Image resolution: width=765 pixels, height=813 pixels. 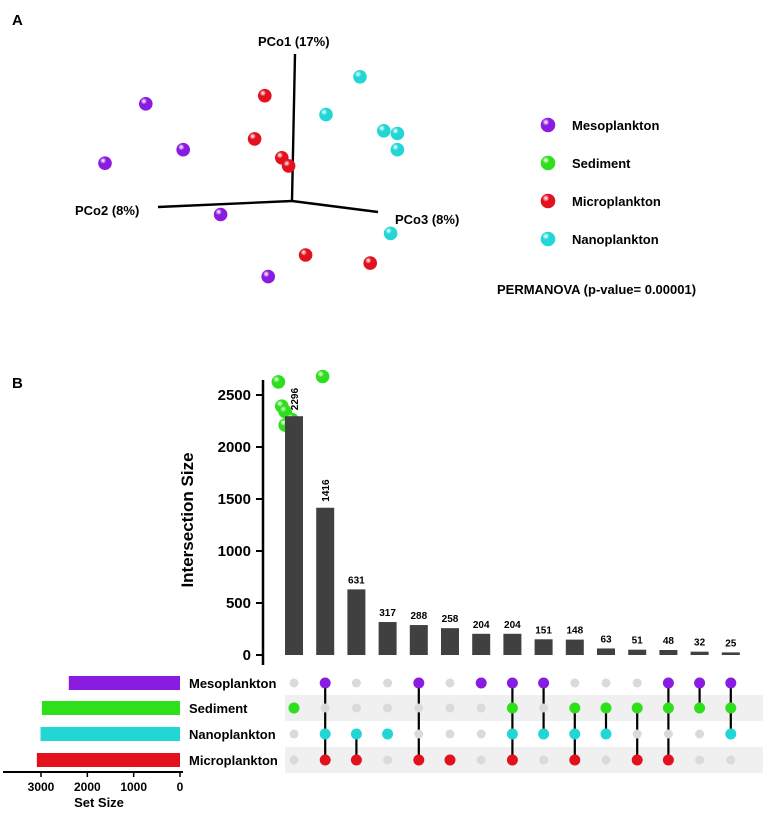 What do you see at coordinates (233, 760) in the screenshot?
I see `set-label-microplankton: Microplankton` at bounding box center [233, 760].